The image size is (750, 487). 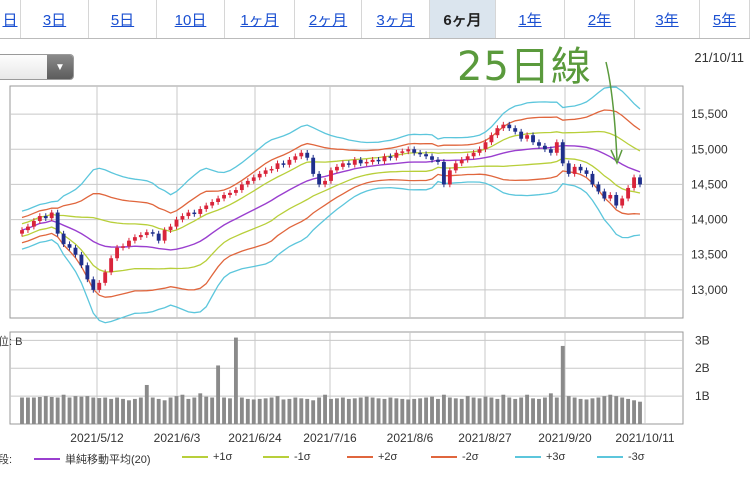 I want to click on tab-8: 1年, so click(x=530, y=19).